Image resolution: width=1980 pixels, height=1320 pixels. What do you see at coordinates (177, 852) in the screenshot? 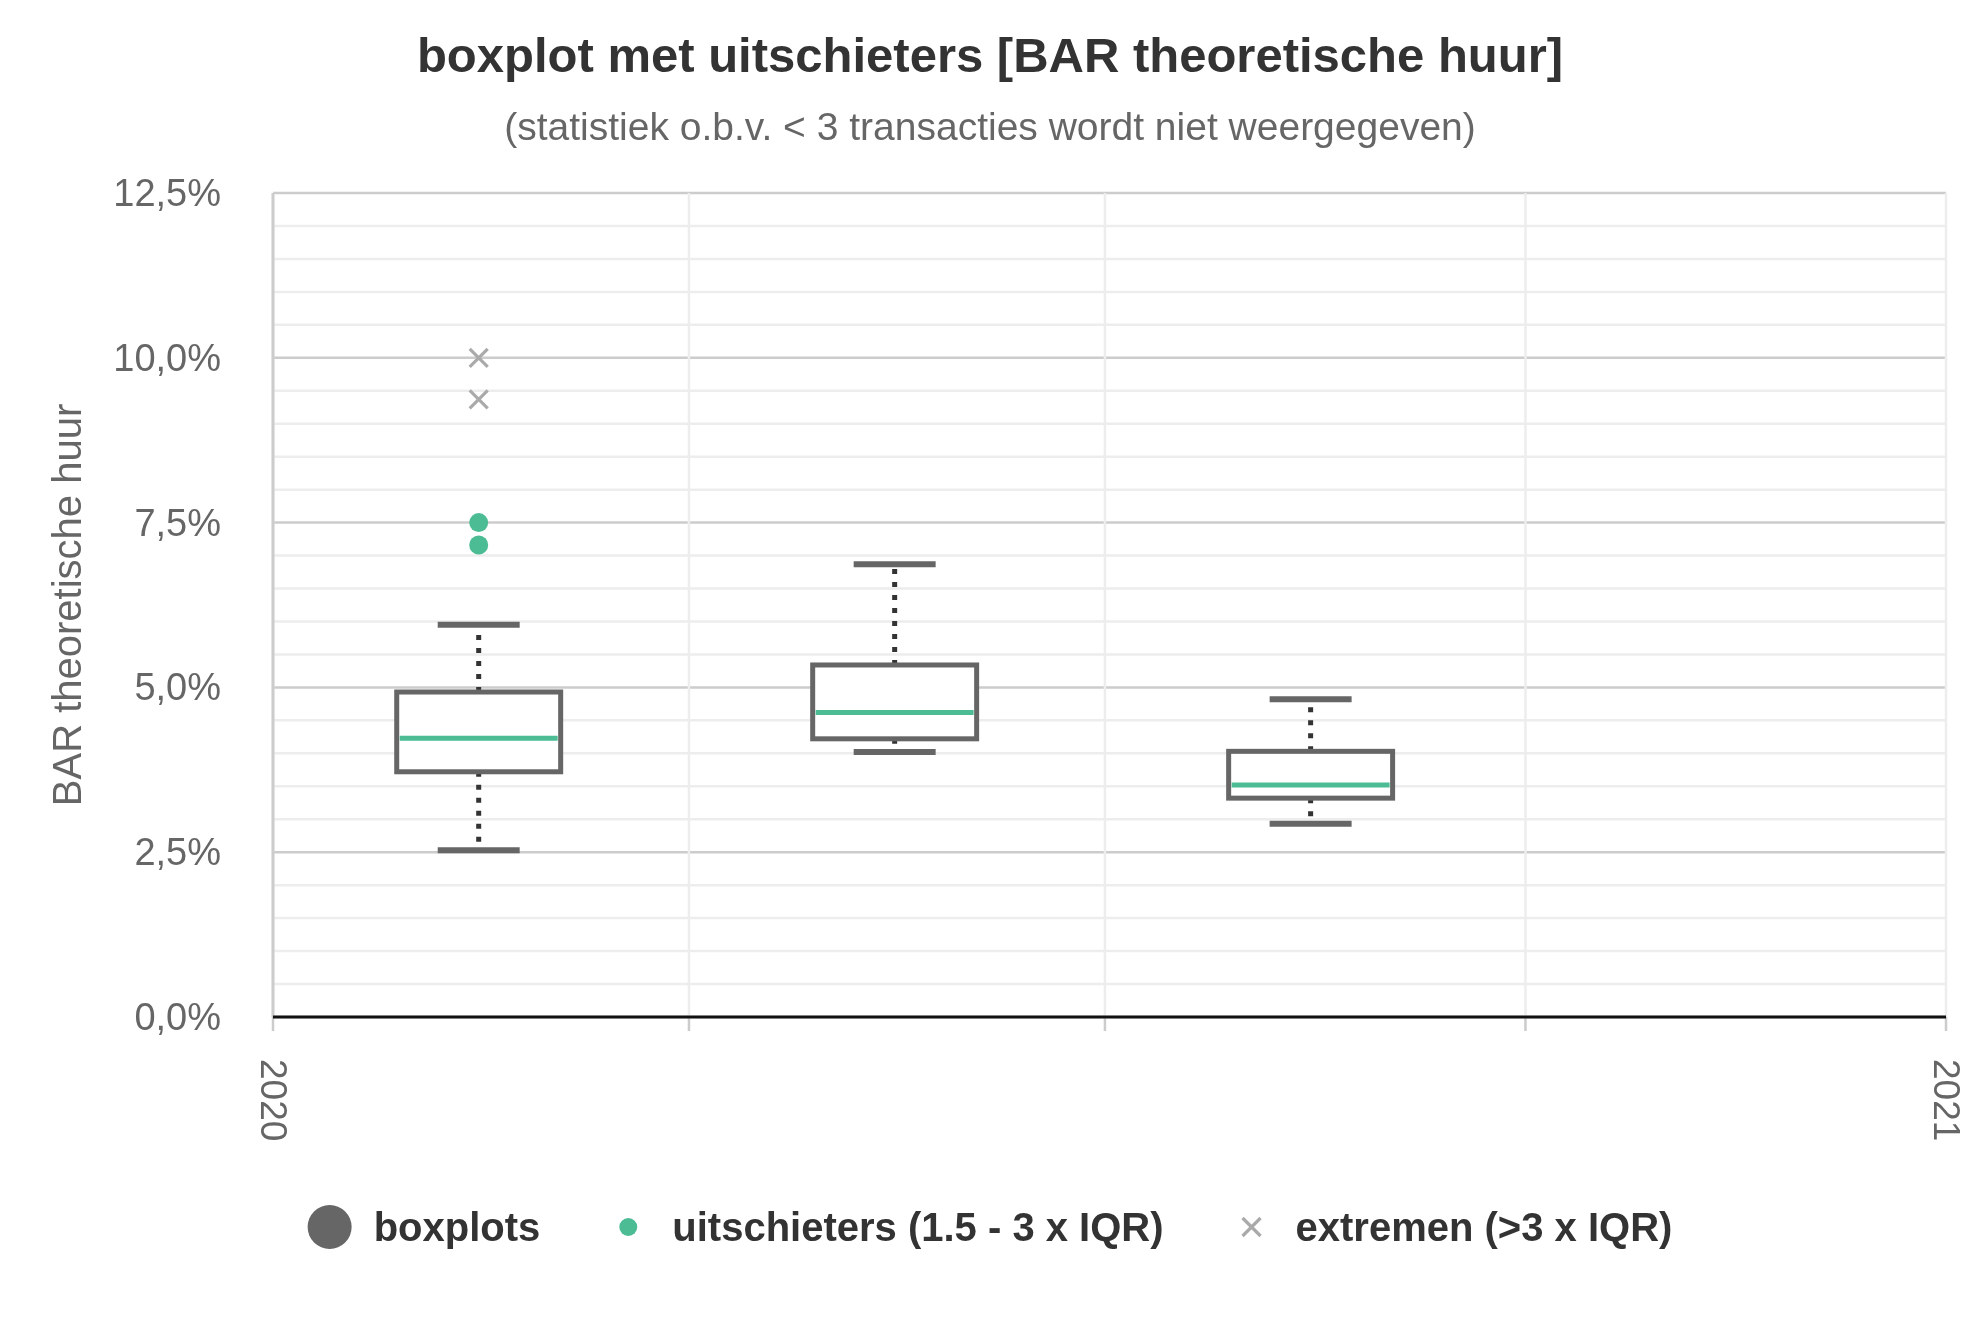
I see `y-tick-label: 2,5%` at bounding box center [177, 852].